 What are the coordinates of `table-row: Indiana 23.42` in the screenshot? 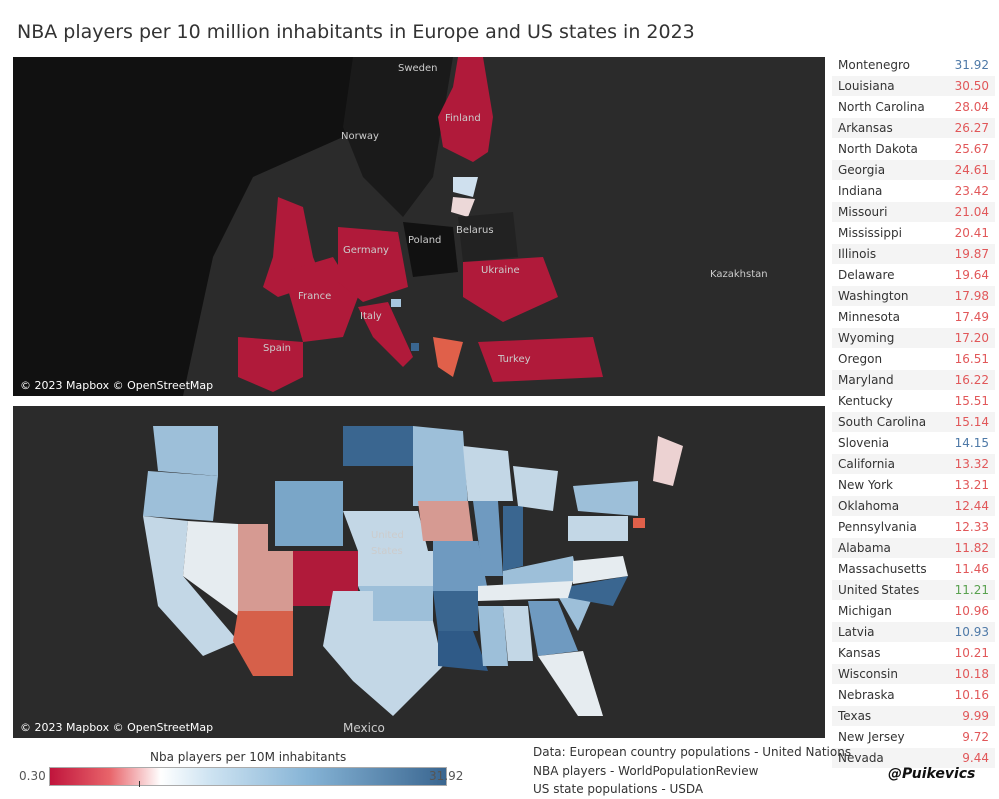 It's located at (913, 191).